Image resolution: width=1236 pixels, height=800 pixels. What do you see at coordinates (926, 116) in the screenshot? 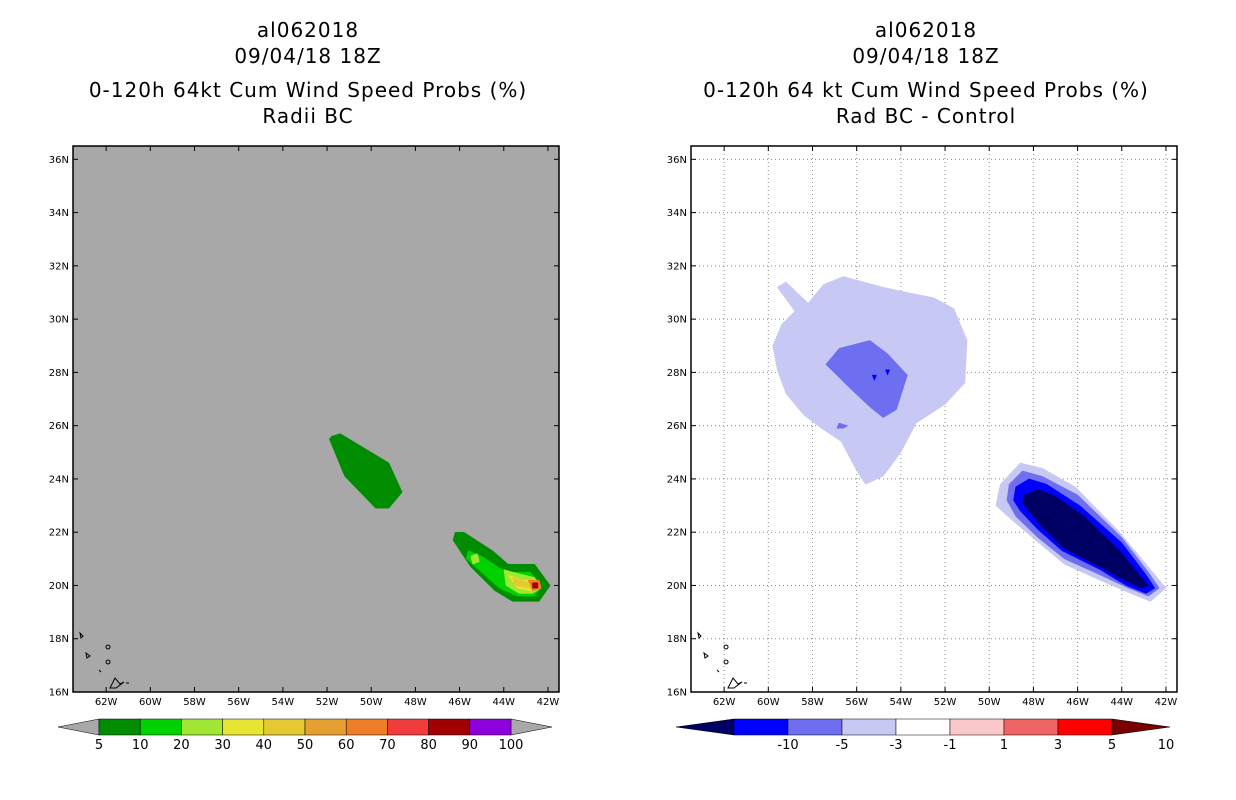
I see `right-chart-subtitle: Rad BC - Control` at bounding box center [926, 116].